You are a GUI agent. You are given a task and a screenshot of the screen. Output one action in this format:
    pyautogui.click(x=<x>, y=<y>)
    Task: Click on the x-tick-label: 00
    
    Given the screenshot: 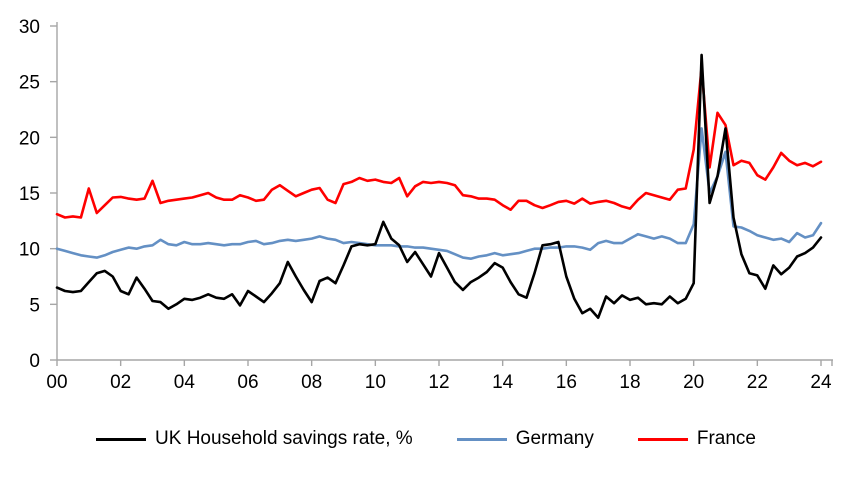 What is the action you would take?
    pyautogui.click(x=56, y=382)
    